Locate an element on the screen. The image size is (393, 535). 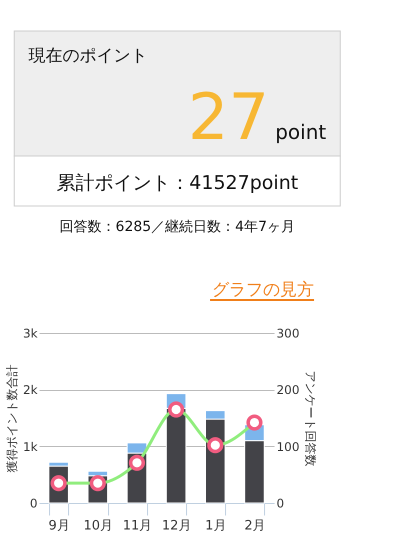
x-tick-label: 12月 is located at coordinates (177, 526).